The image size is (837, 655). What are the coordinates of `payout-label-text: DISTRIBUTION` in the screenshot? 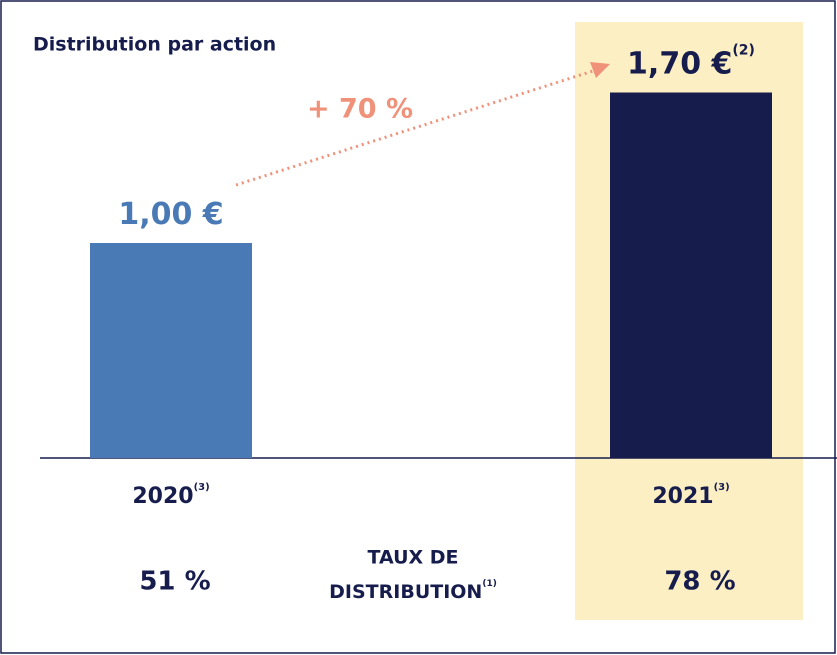 It's located at (405, 592).